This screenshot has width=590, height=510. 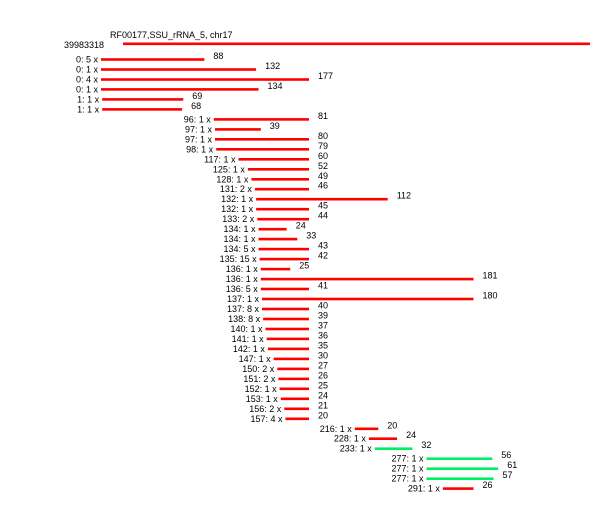 I want to click on read-length-label: 56, so click(x=506, y=455).